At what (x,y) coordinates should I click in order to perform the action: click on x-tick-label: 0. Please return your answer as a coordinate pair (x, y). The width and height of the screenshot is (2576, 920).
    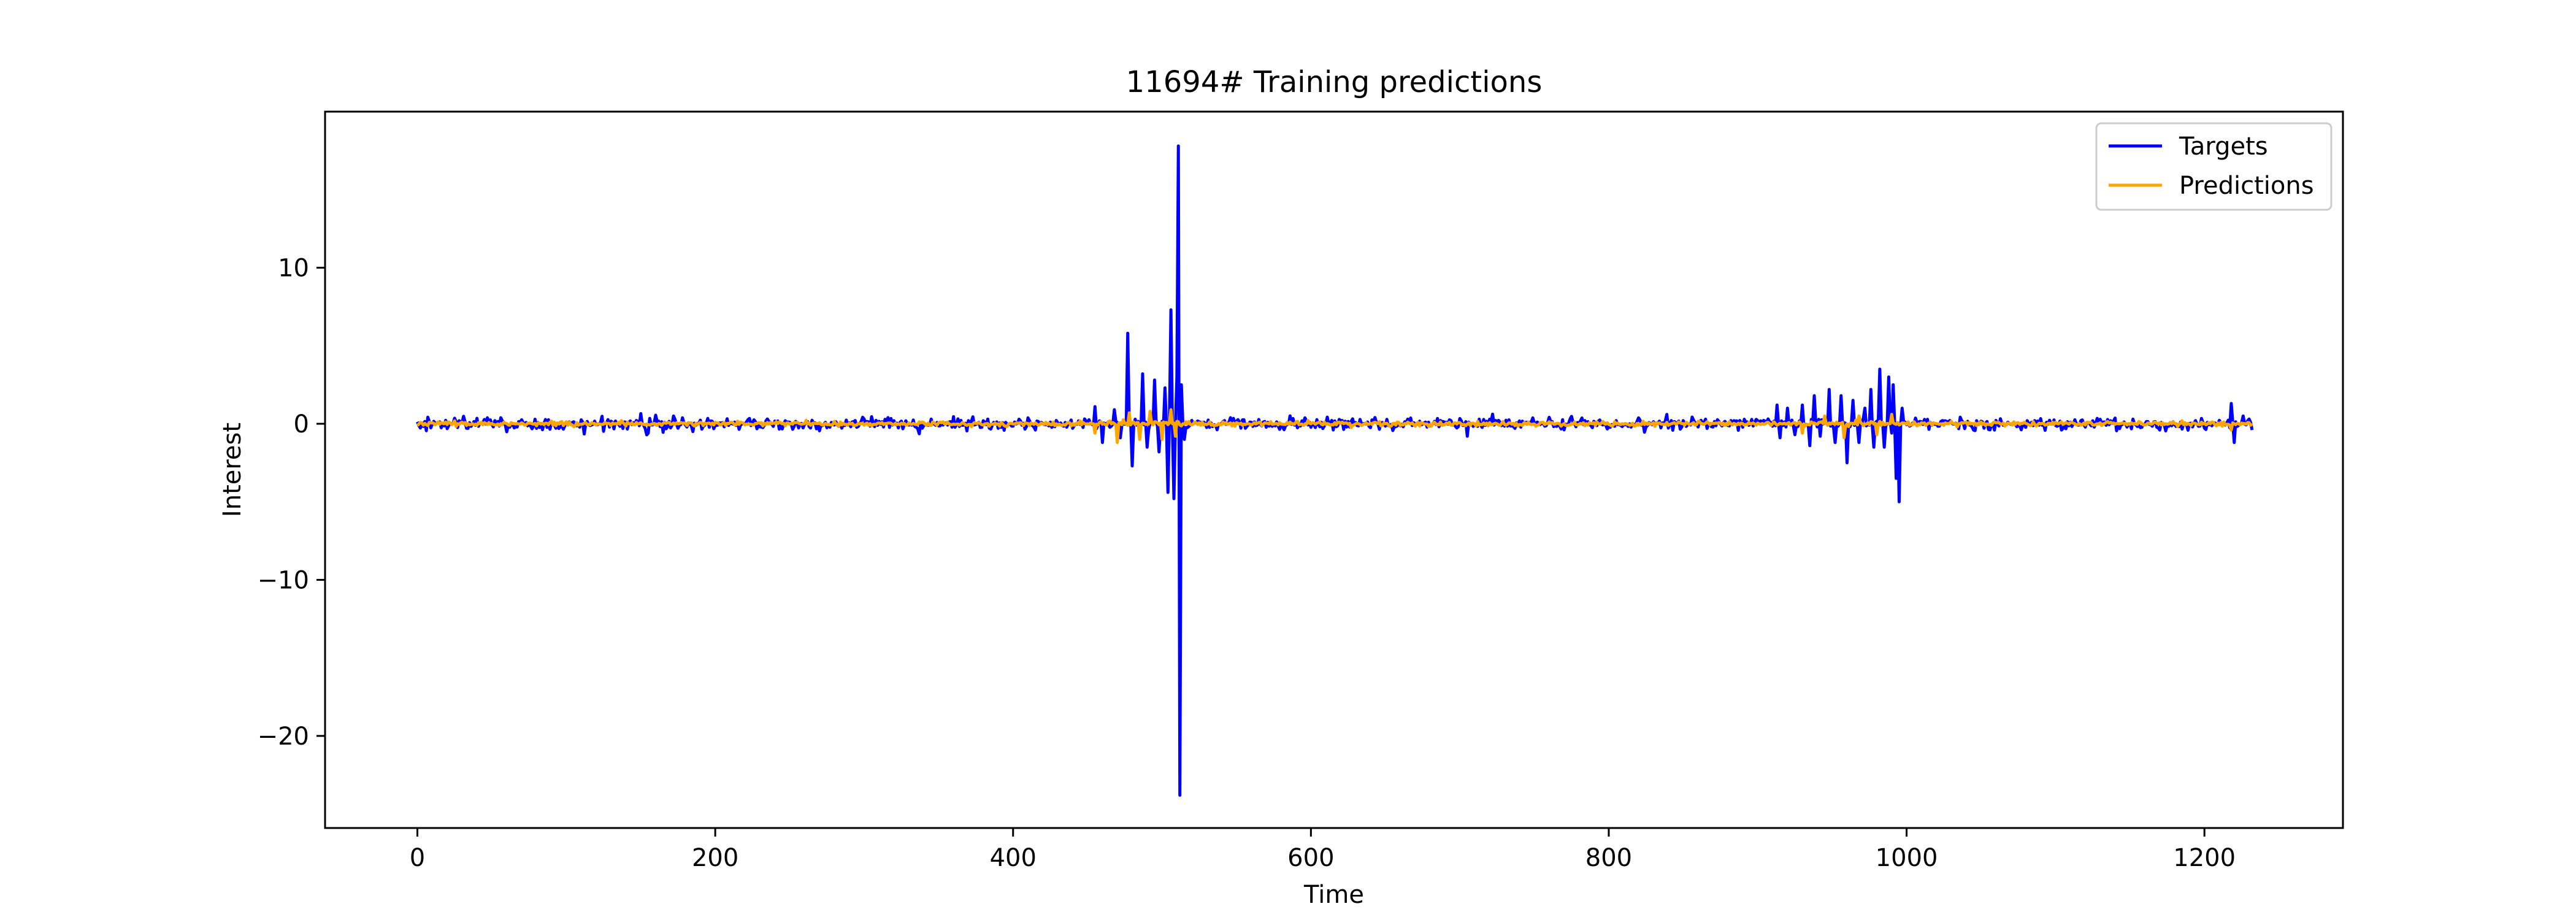
    Looking at the image, I should click on (417, 858).